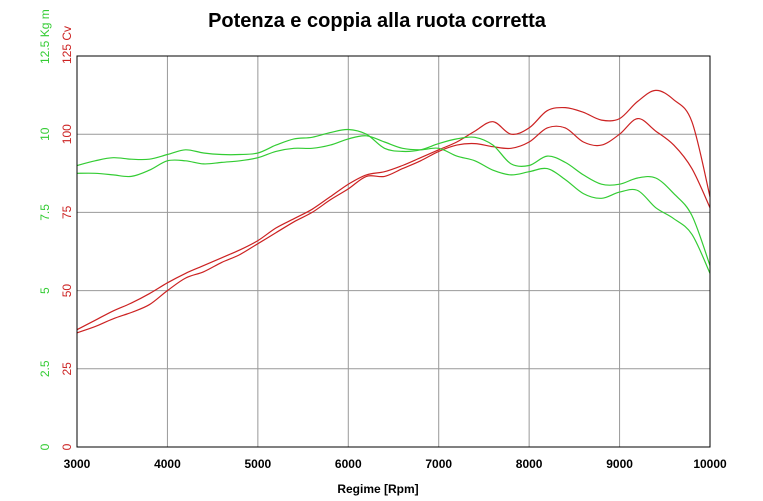  Describe the element at coordinates (67, 45) in the screenshot. I see `y-axis-label-power: 125 Cv` at that location.